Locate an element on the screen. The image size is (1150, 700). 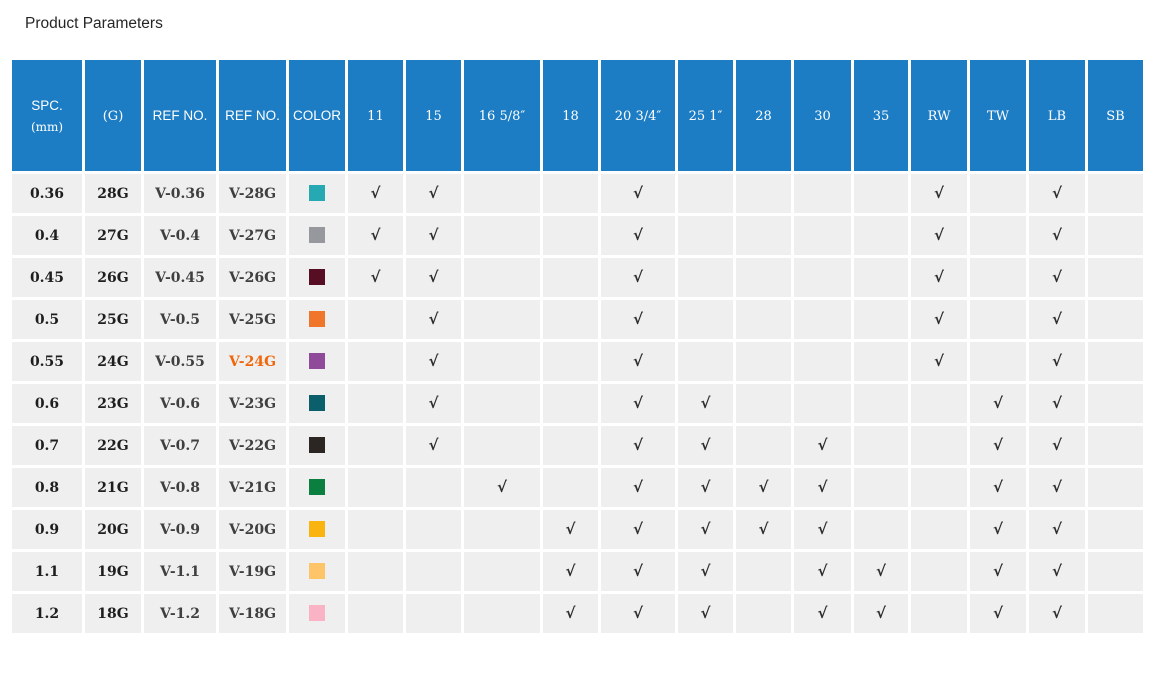
table-row: 0.6 23G V-0.6 V-23G √ √ √ √ √ is located at coordinates (577, 403).